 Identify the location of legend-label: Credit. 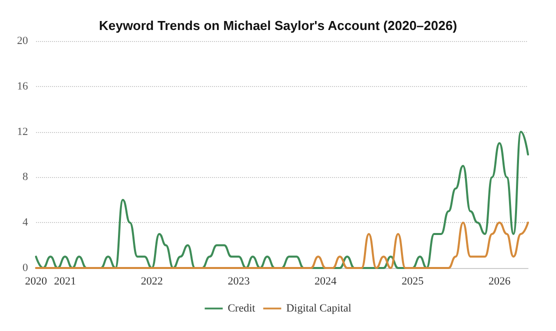
(242, 308).